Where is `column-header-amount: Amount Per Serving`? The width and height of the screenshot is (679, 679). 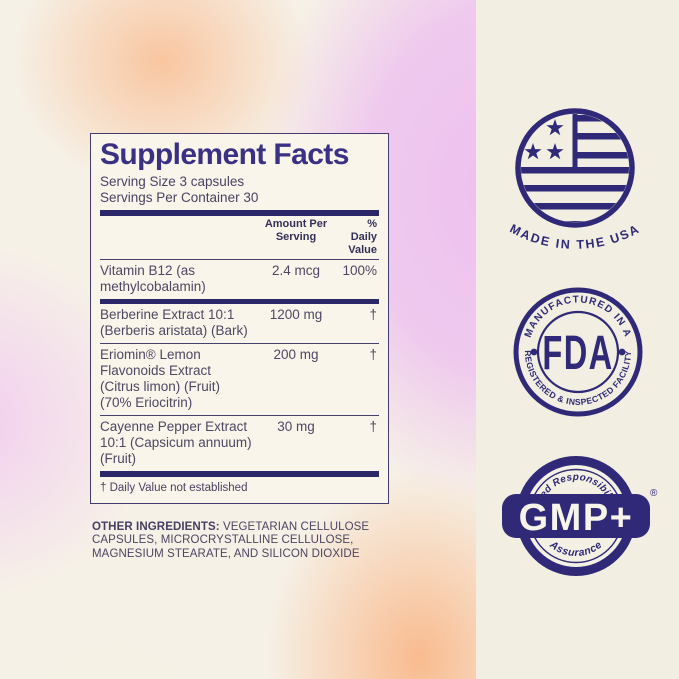
column-header-amount: Amount Per Serving is located at coordinates (296, 230).